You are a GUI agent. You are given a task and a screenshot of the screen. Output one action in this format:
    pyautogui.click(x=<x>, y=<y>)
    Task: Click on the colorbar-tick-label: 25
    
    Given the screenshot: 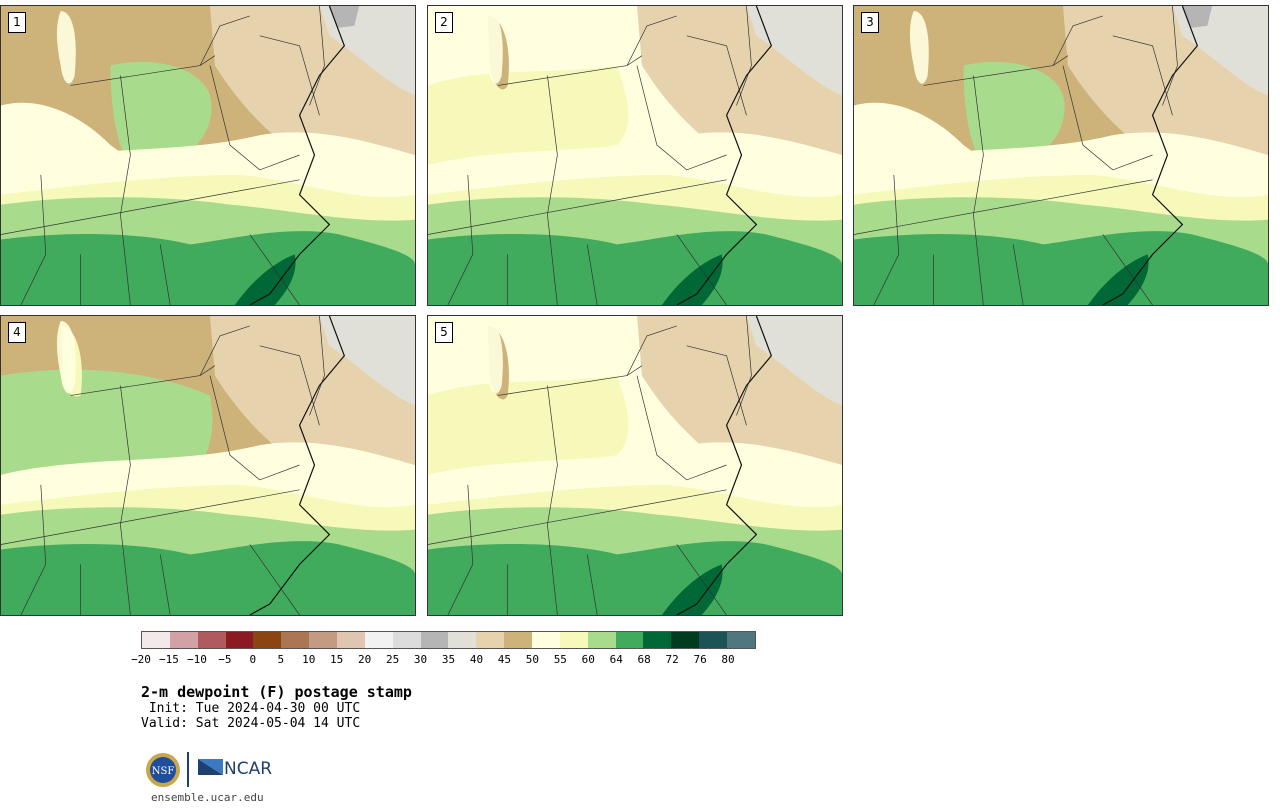 What is the action you would take?
    pyautogui.click(x=392, y=659)
    